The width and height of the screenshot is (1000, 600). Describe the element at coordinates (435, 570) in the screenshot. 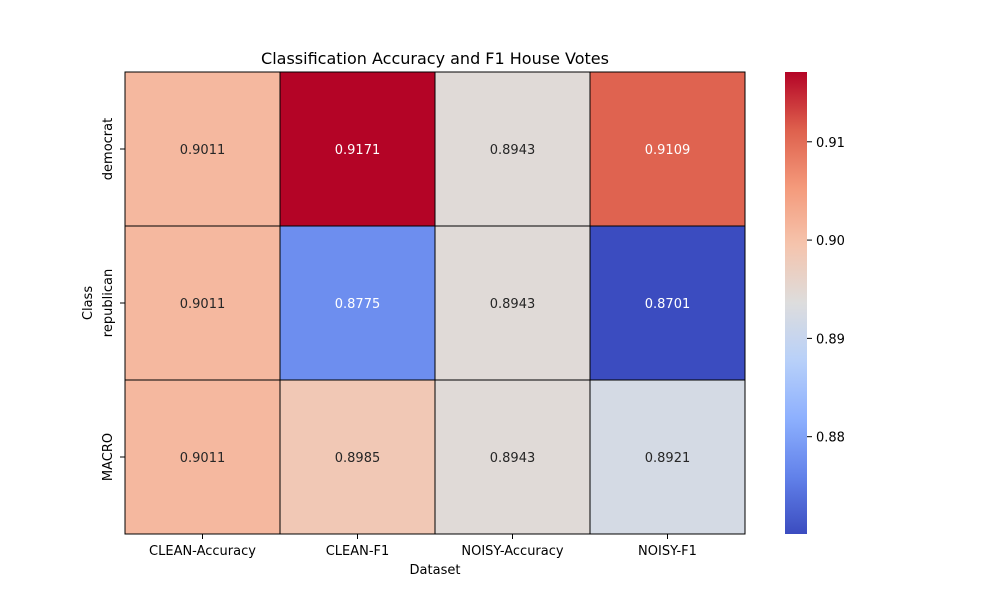

I see `x-axis-label: Dataset` at that location.